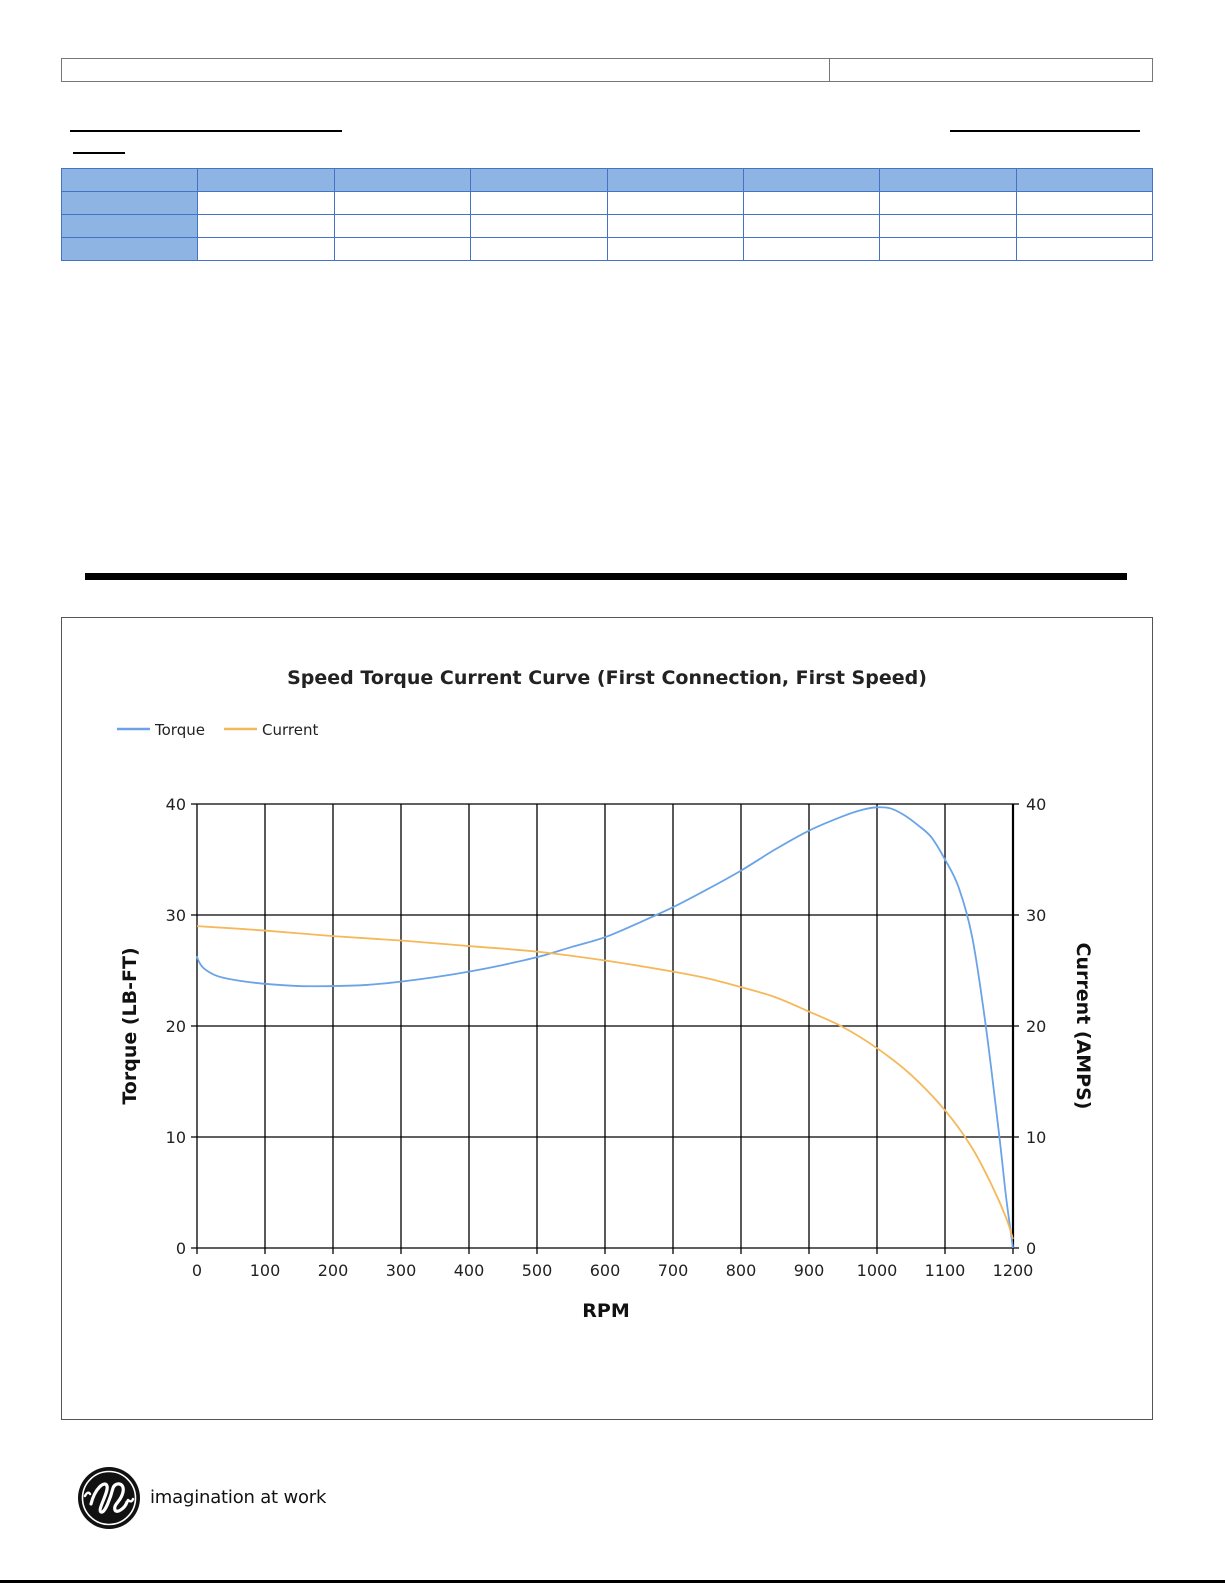  I want to click on header-cell-left, so click(446, 70).